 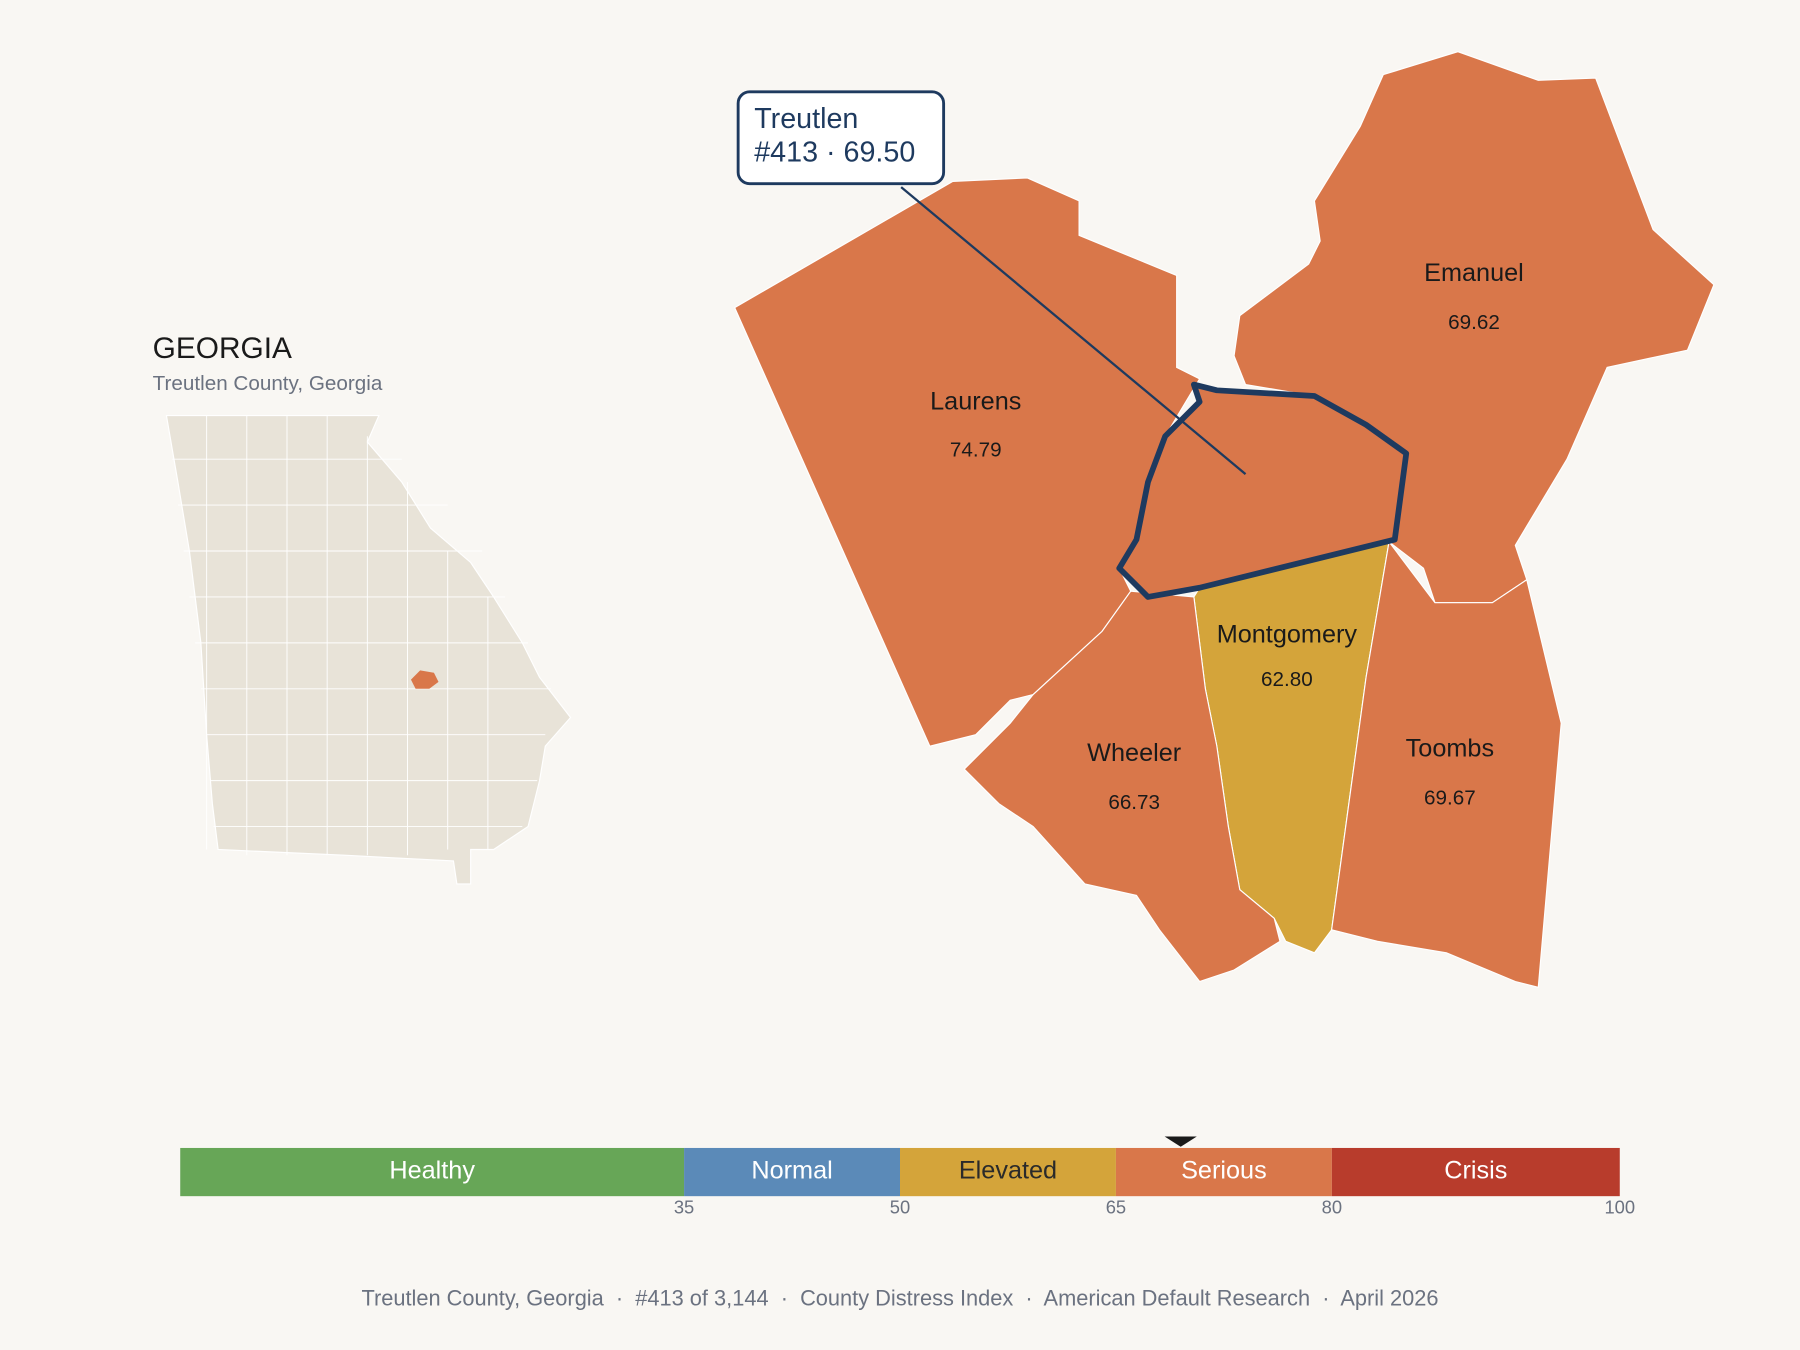 What do you see at coordinates (1450, 797) in the screenshot?
I see `county-value: 69.67` at bounding box center [1450, 797].